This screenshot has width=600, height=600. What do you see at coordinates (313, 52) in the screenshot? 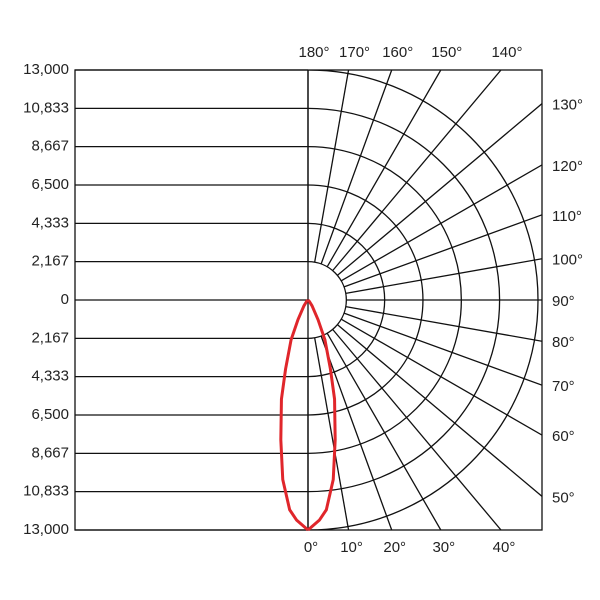
I see `angle-tick-label: 180°` at bounding box center [313, 52].